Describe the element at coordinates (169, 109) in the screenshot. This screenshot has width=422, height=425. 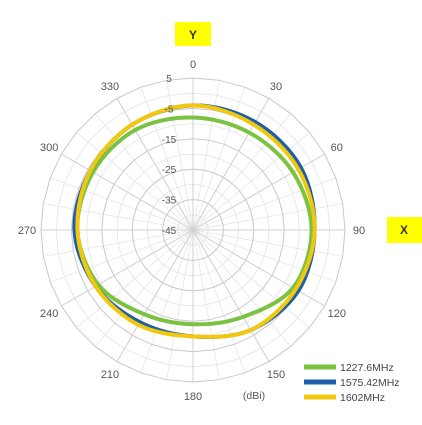
I see `radial-tick-label: -5` at that location.